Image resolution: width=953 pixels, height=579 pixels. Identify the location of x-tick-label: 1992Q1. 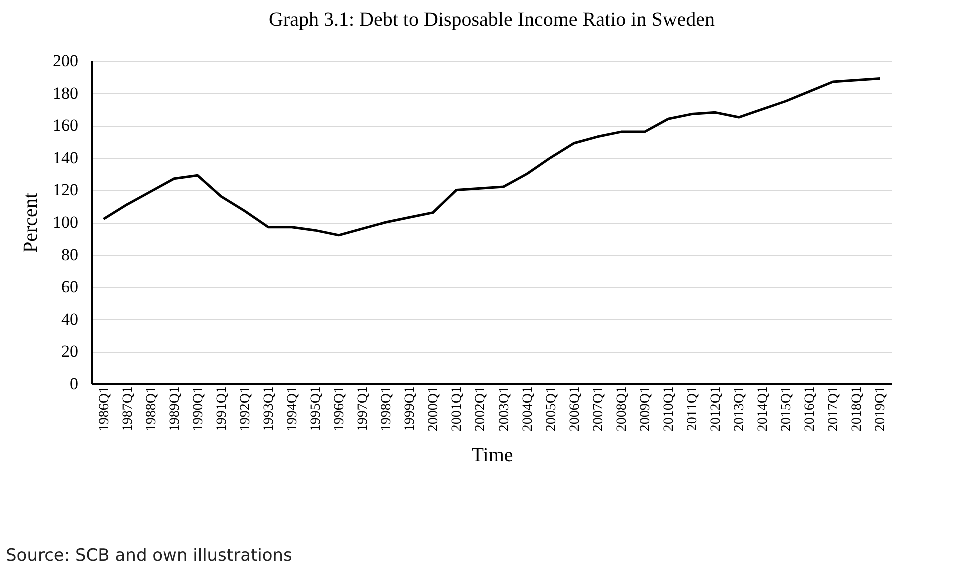
(246, 409).